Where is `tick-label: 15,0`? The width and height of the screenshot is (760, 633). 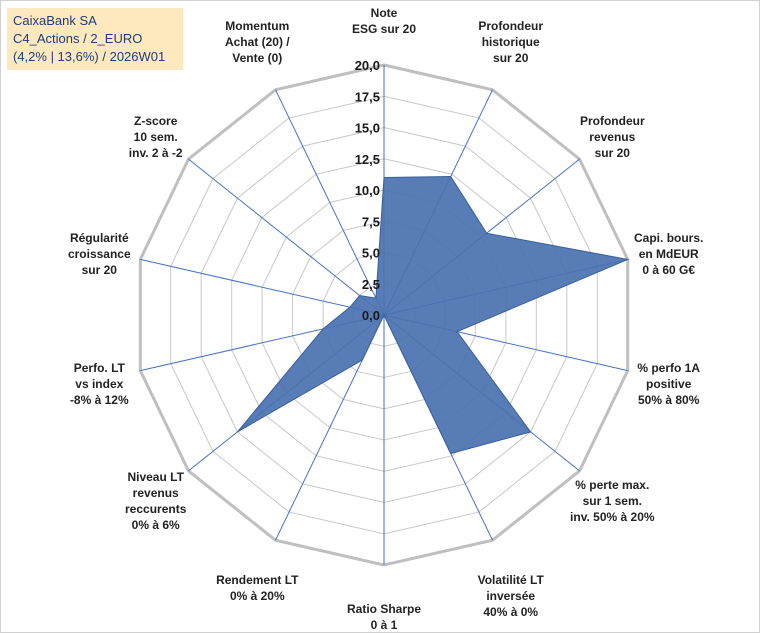
tick-label: 15,0 is located at coordinates (367, 128).